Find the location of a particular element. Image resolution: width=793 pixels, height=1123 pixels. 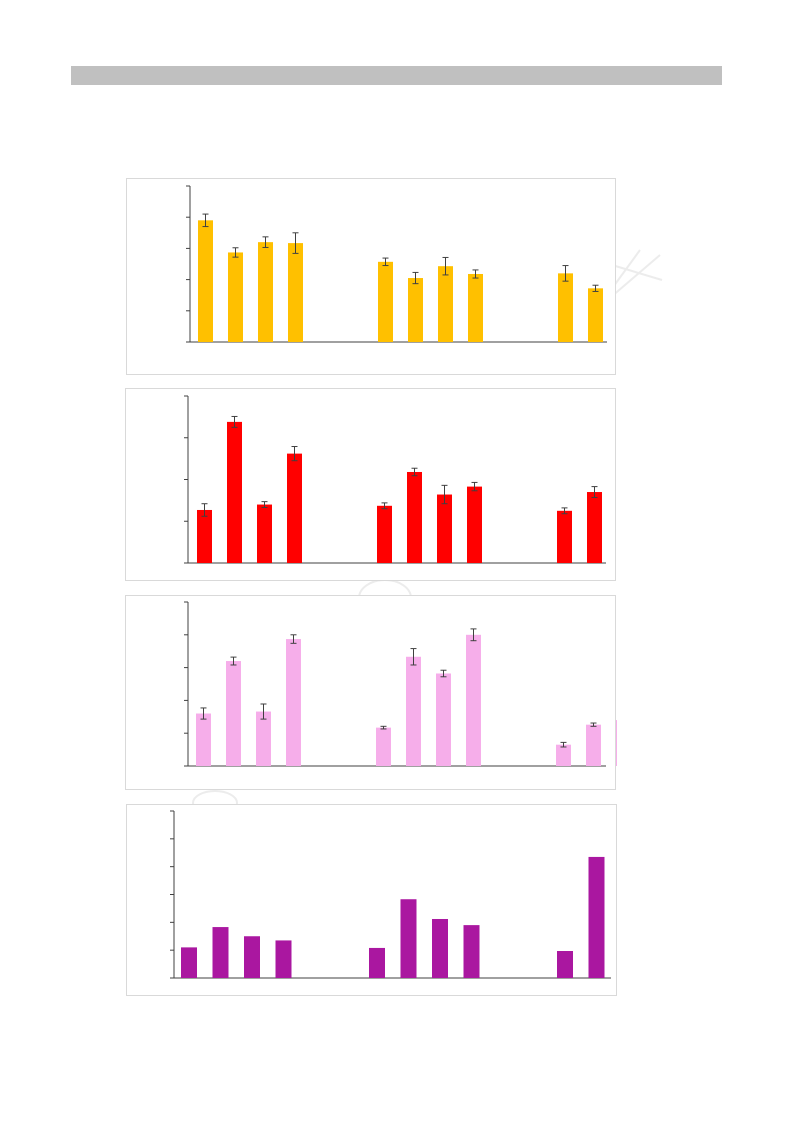

chart-panel-pink is located at coordinates (371, 692).